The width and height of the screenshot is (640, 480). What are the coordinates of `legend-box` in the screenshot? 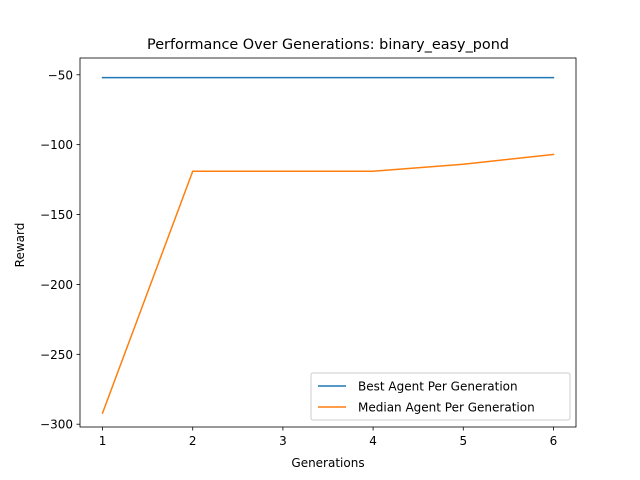 It's located at (440, 396).